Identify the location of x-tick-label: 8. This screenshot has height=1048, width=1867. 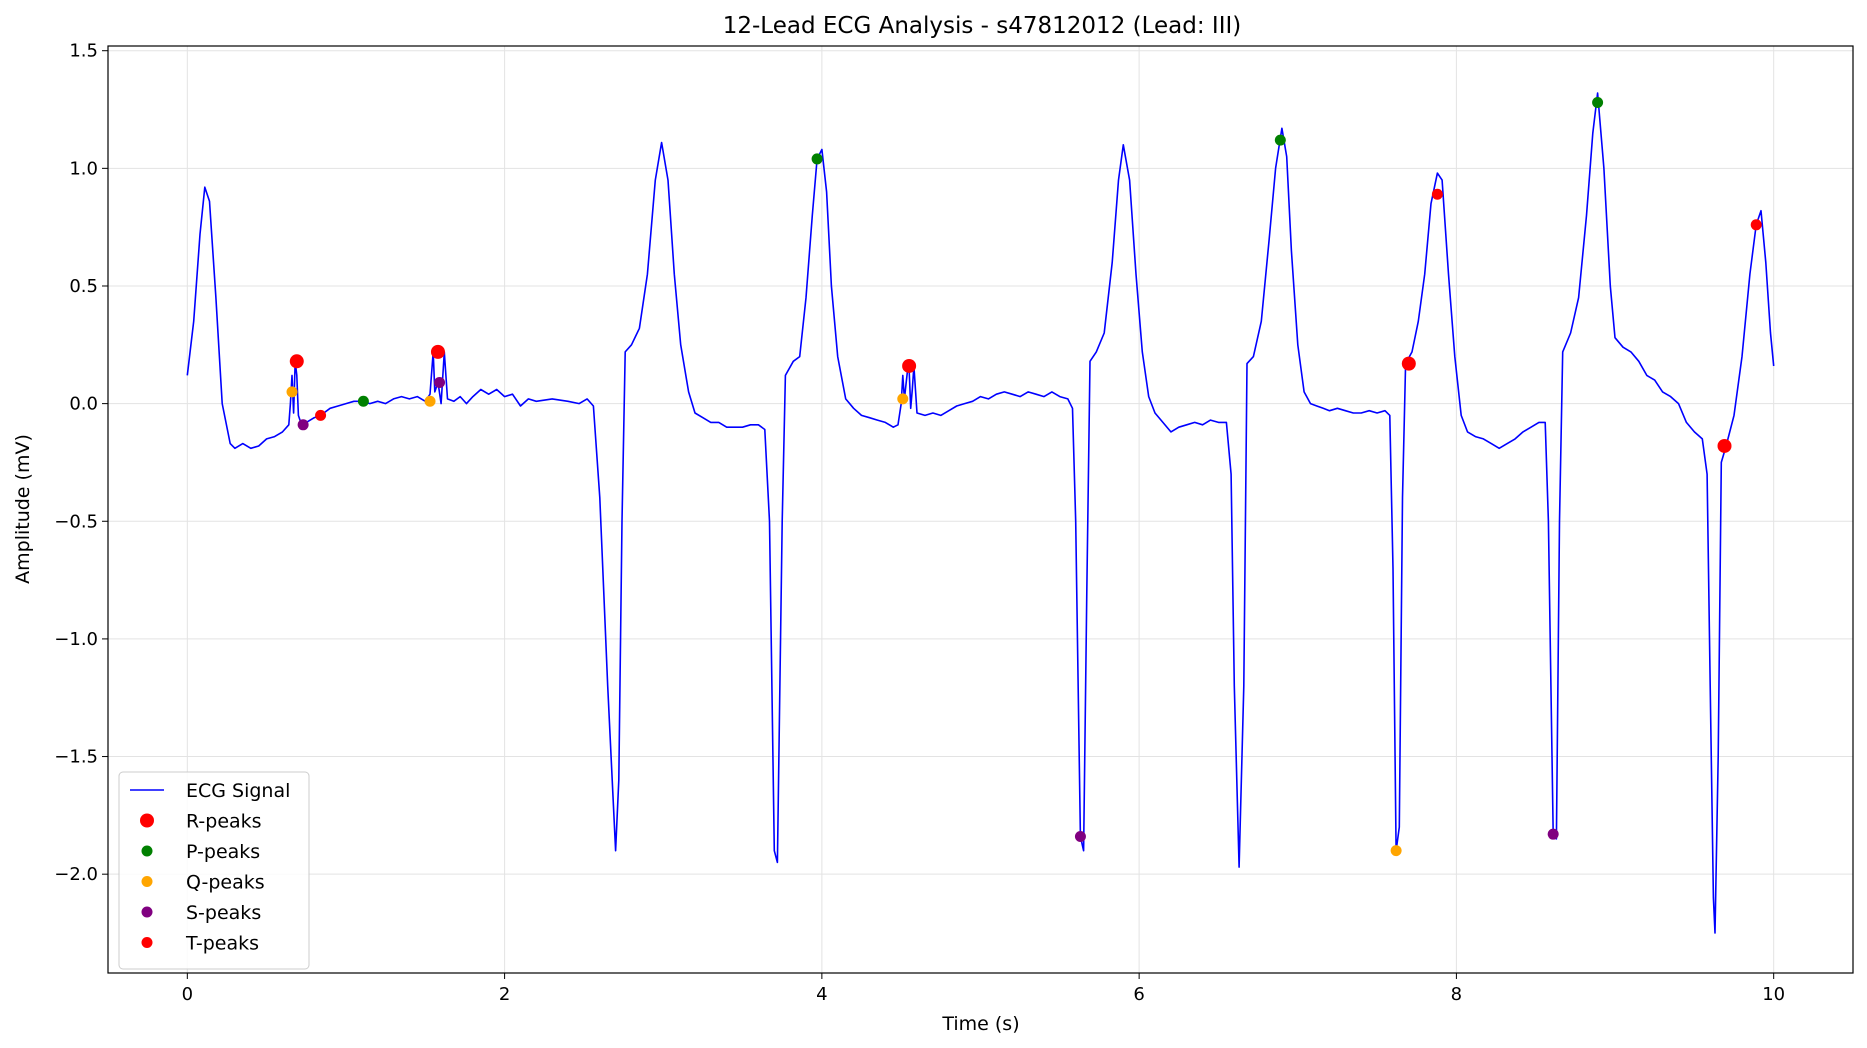
(1456, 994).